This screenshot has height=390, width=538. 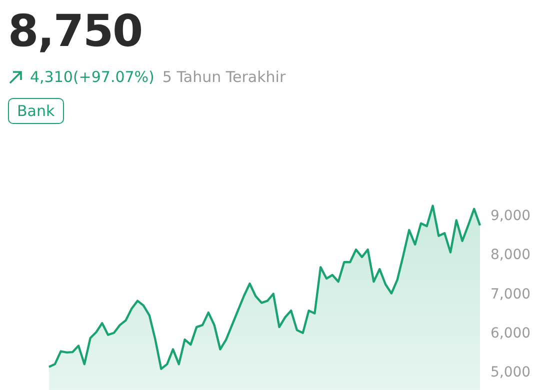 What do you see at coordinates (92, 77) in the screenshot?
I see `chart-subtitle: 4,310(+97.07%)` at bounding box center [92, 77].